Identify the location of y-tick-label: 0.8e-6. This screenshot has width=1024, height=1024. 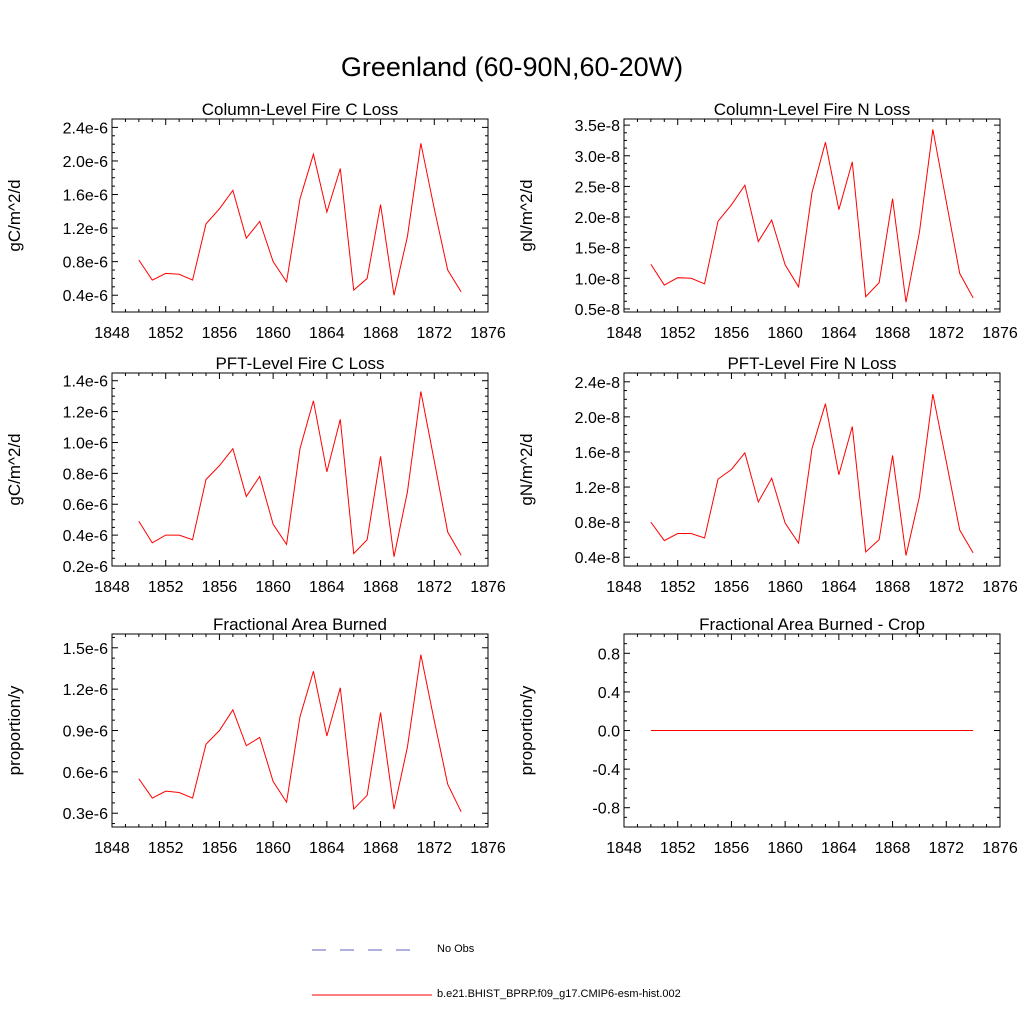
(85, 474).